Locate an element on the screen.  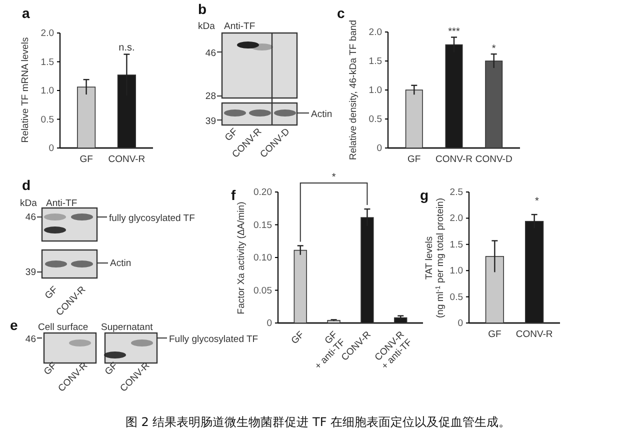
chart-title: g is located at coordinates (424, 195).